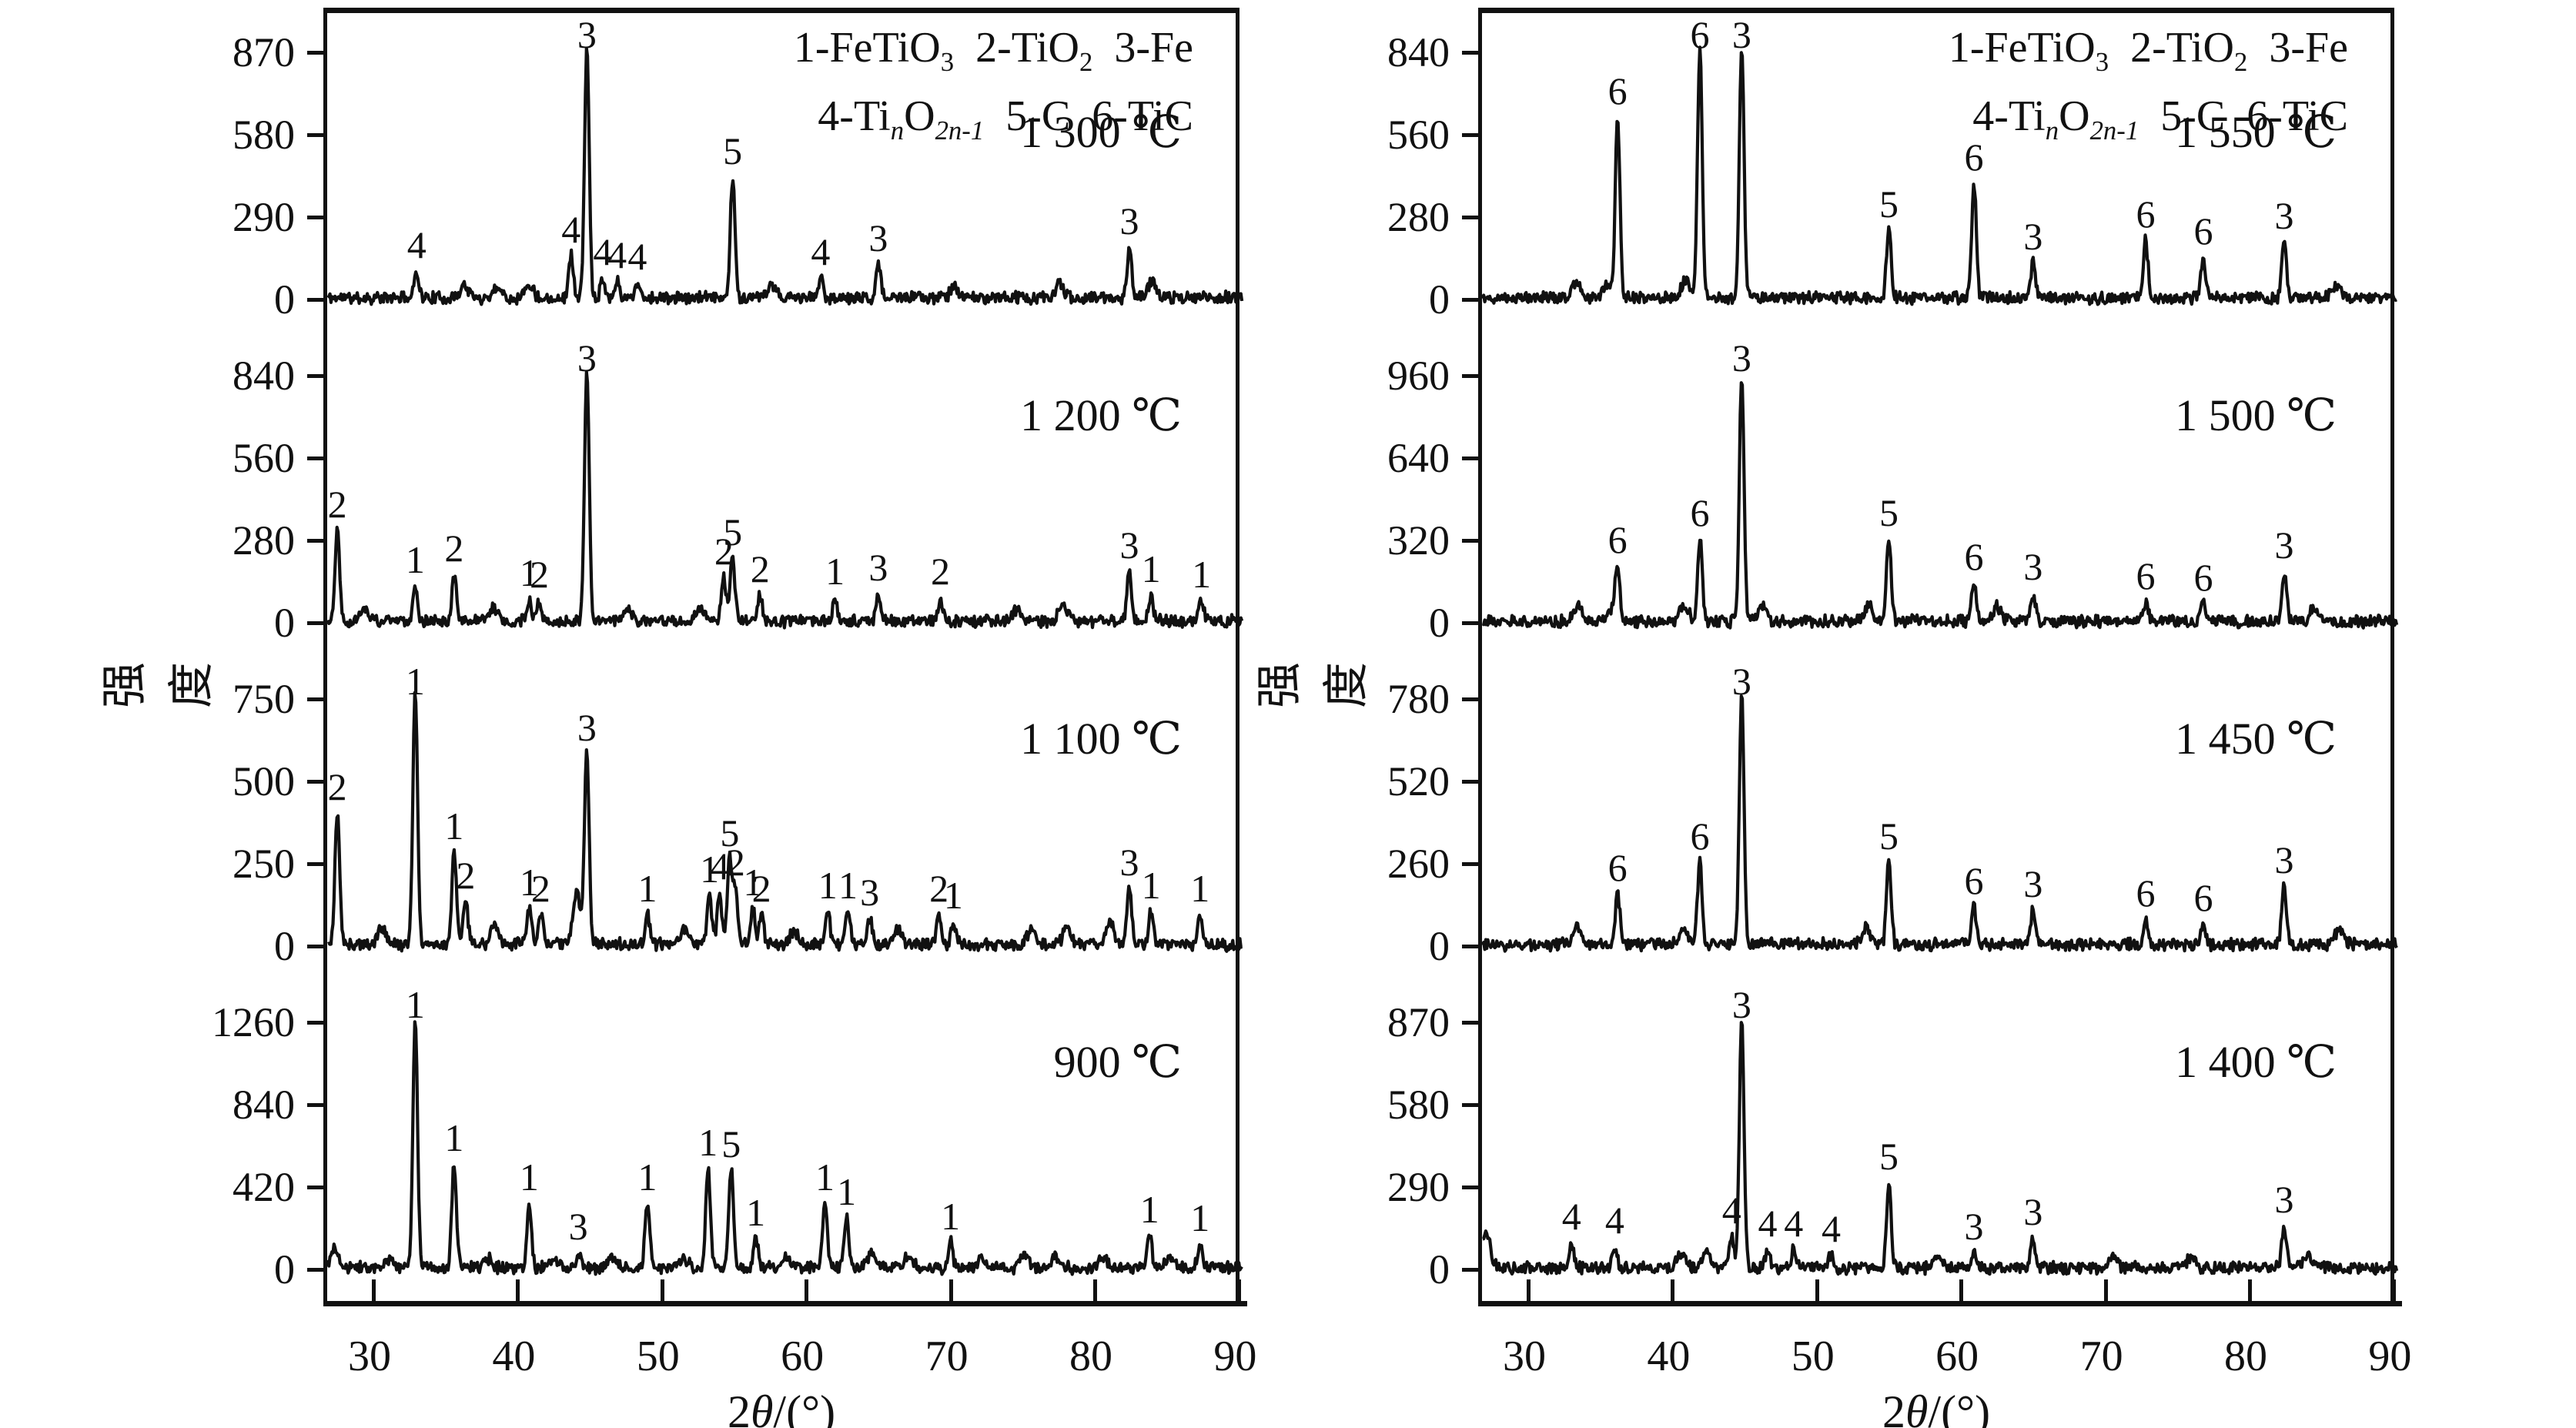 This screenshot has width=2576, height=1428. I want to click on temperature-label: 1 450 ℃, so click(2256, 739).